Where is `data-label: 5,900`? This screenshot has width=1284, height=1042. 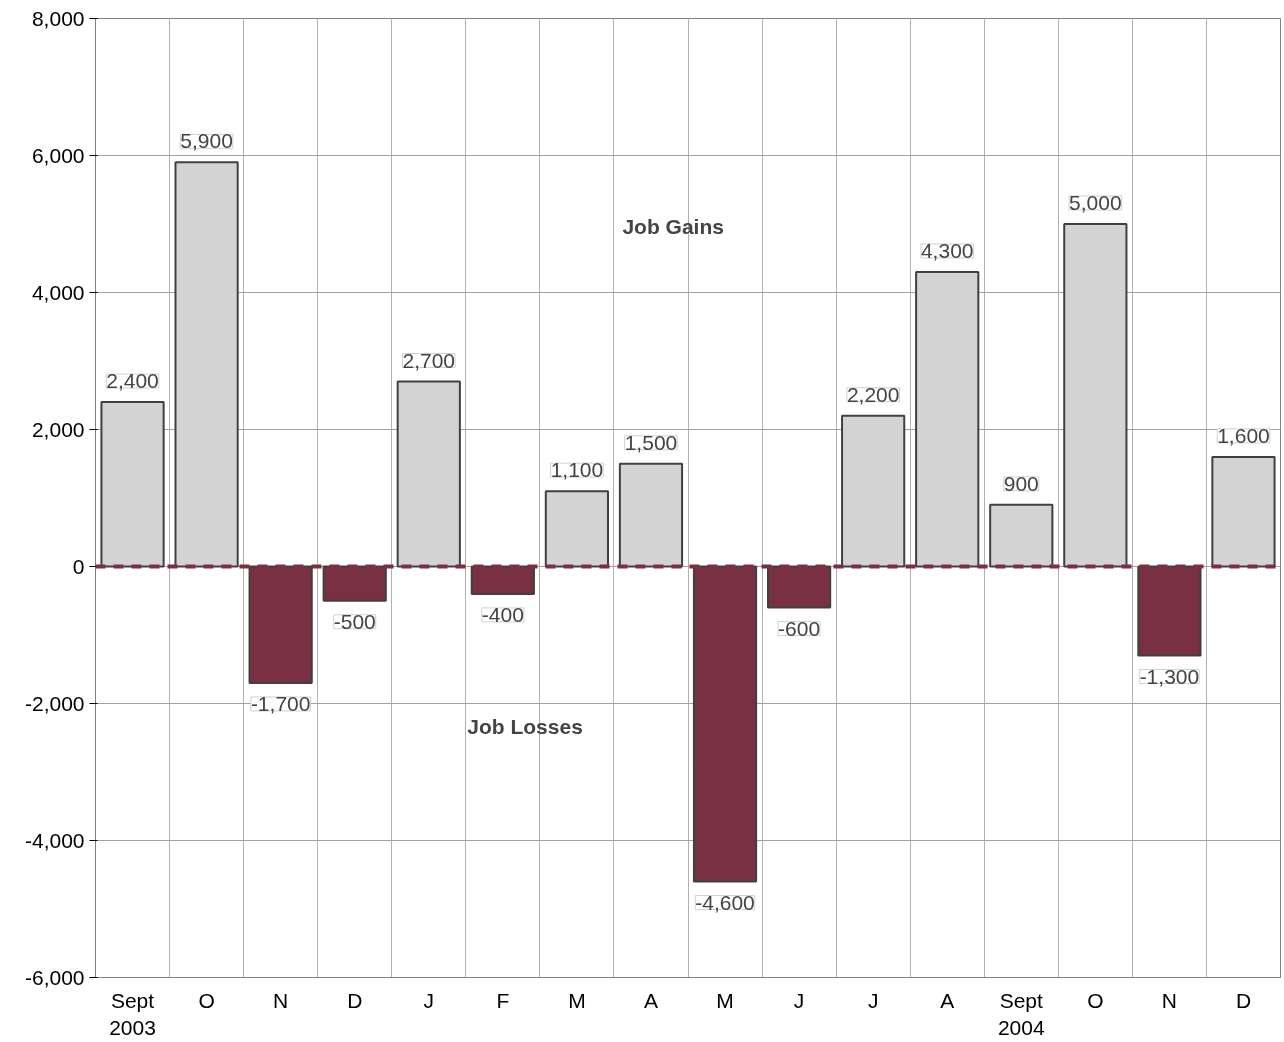
data-label: 5,900 is located at coordinates (206, 141).